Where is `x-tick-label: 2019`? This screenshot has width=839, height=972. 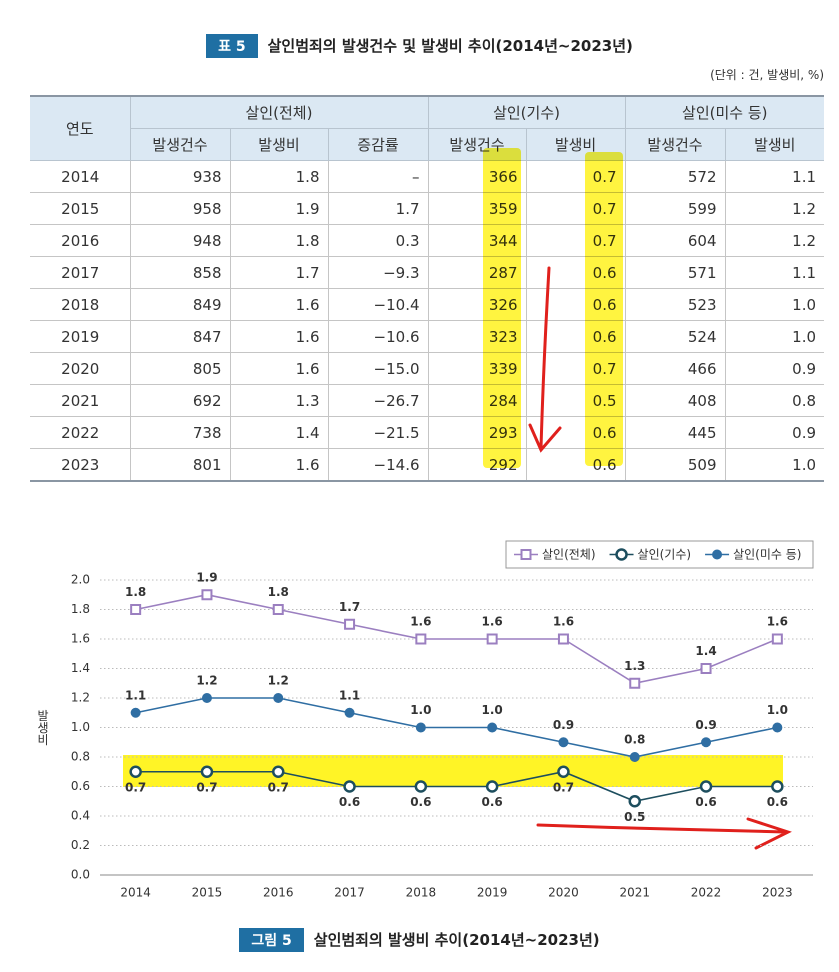 x-tick-label: 2019 is located at coordinates (492, 893).